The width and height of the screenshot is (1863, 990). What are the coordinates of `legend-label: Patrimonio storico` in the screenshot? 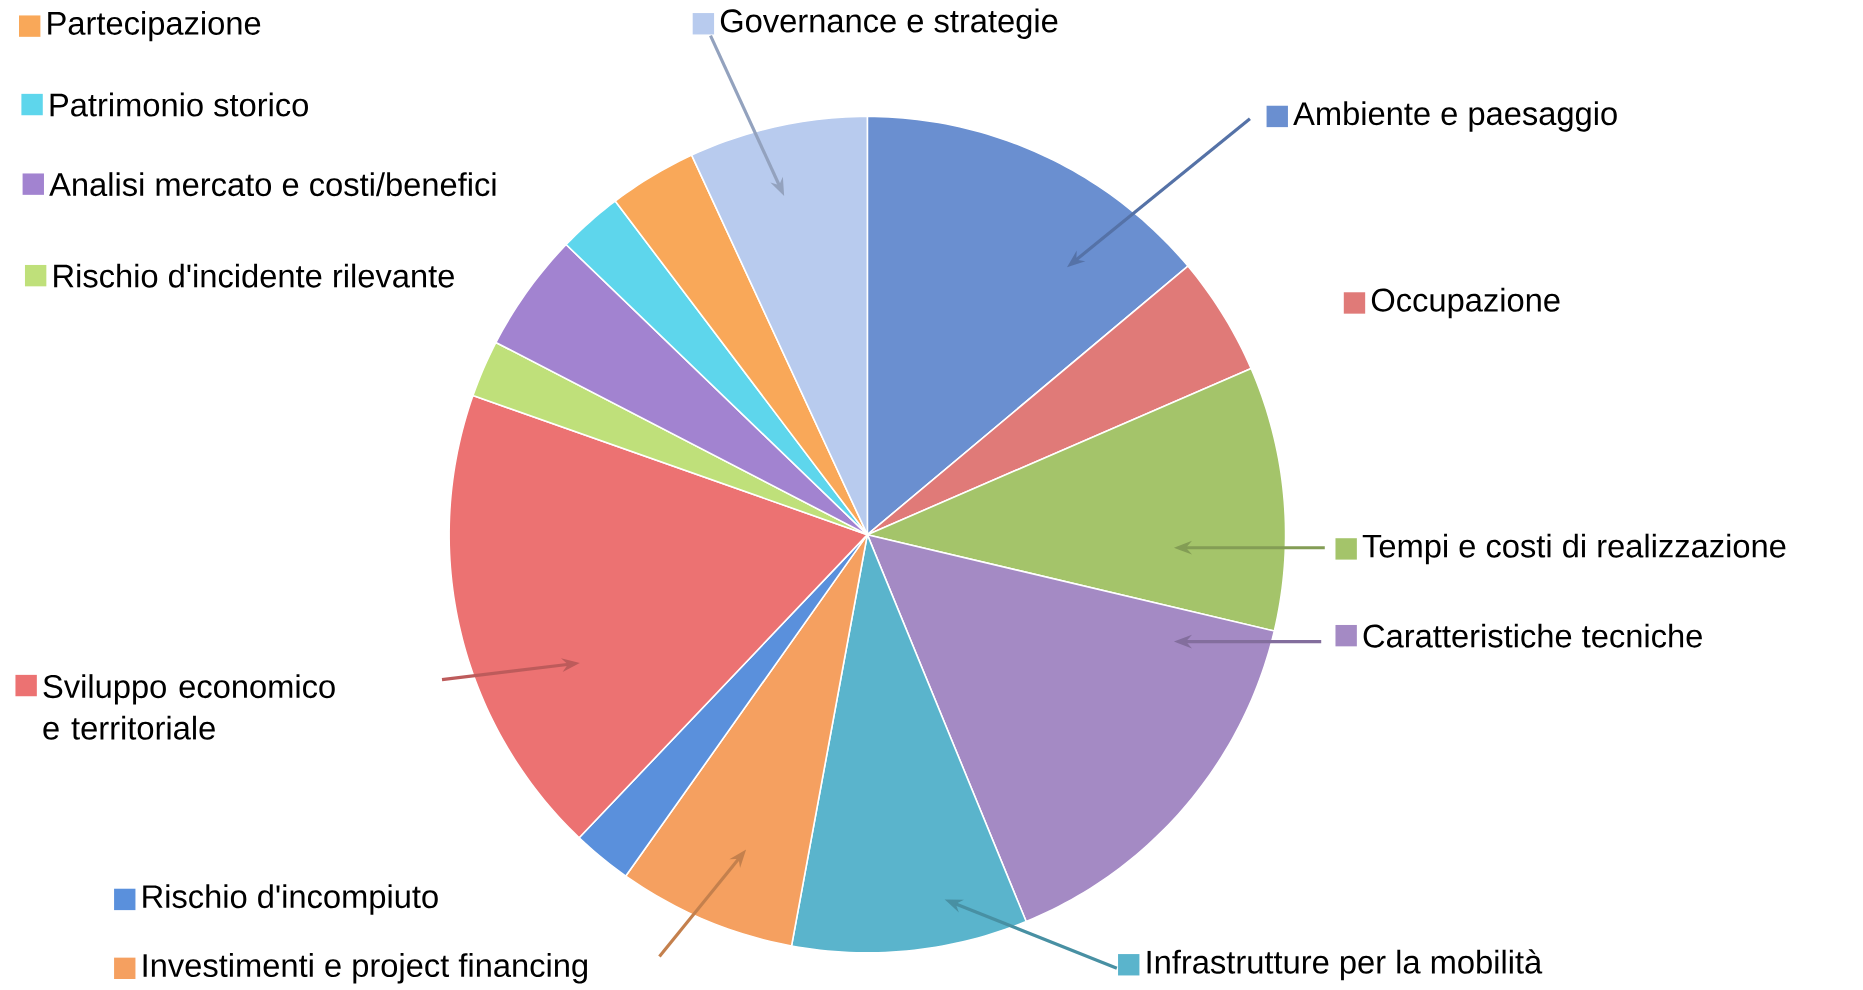 It's located at (179, 104).